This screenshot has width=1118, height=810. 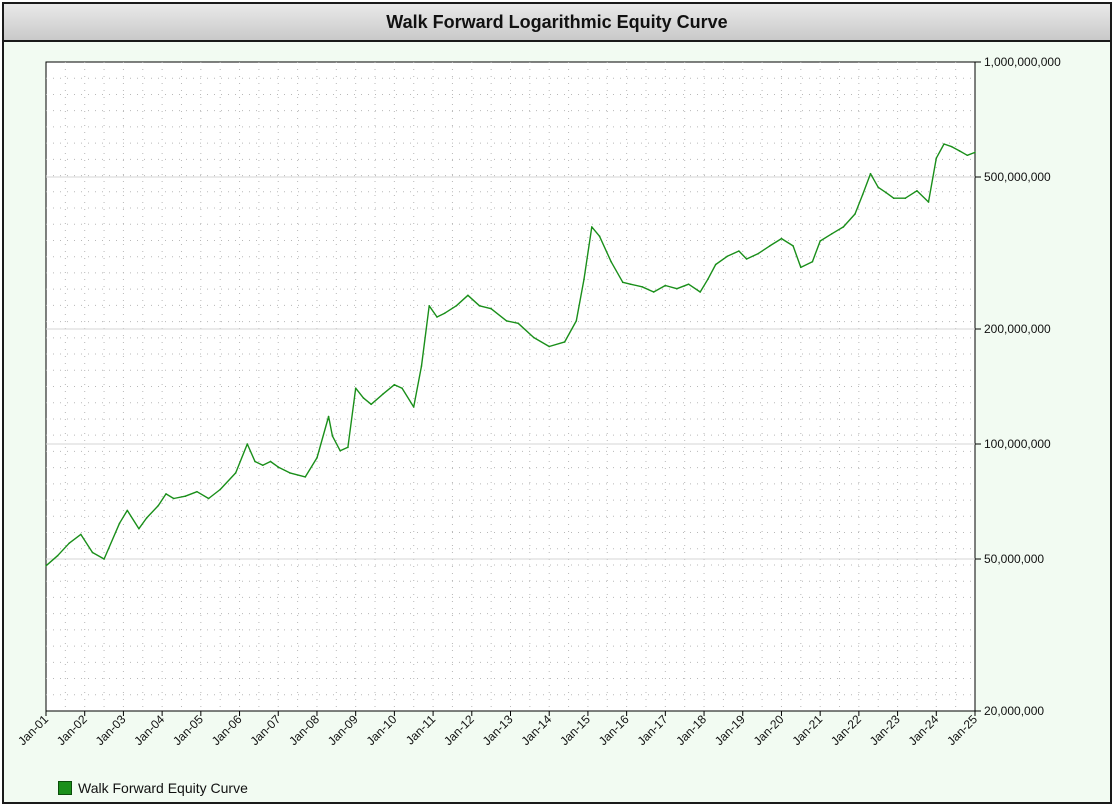 I want to click on x-tick-label: Jan-22, so click(x=846, y=730).